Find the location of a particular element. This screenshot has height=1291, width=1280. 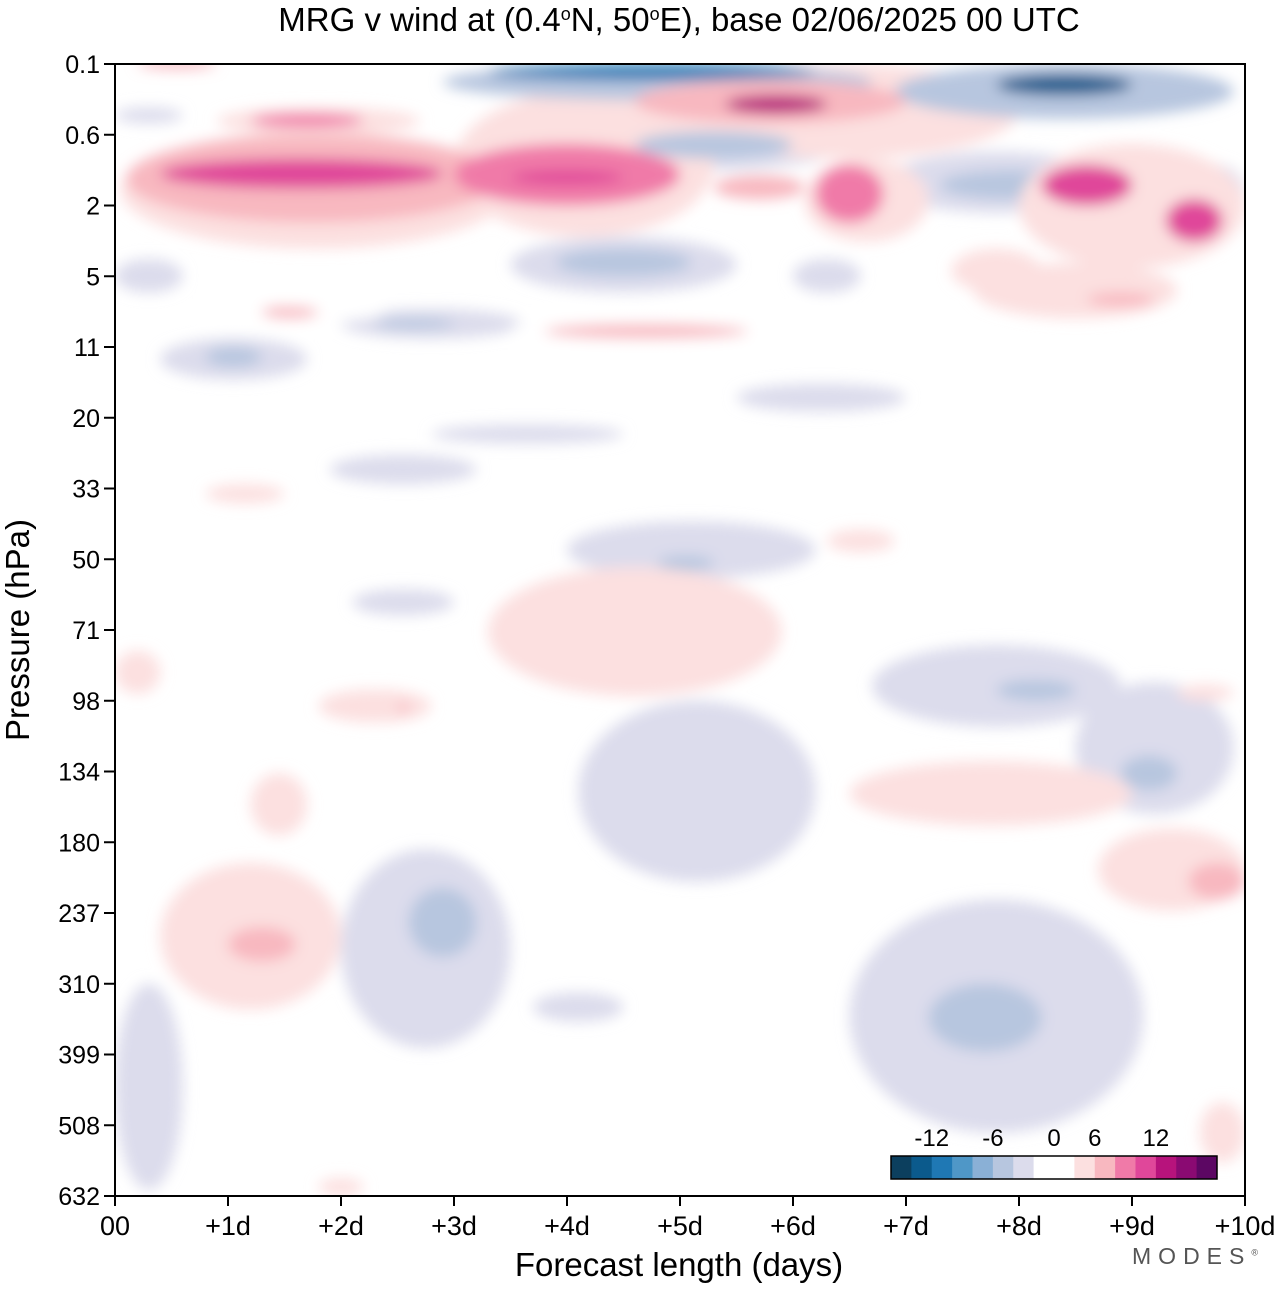

x-tick-label: 00 is located at coordinates (115, 1226).